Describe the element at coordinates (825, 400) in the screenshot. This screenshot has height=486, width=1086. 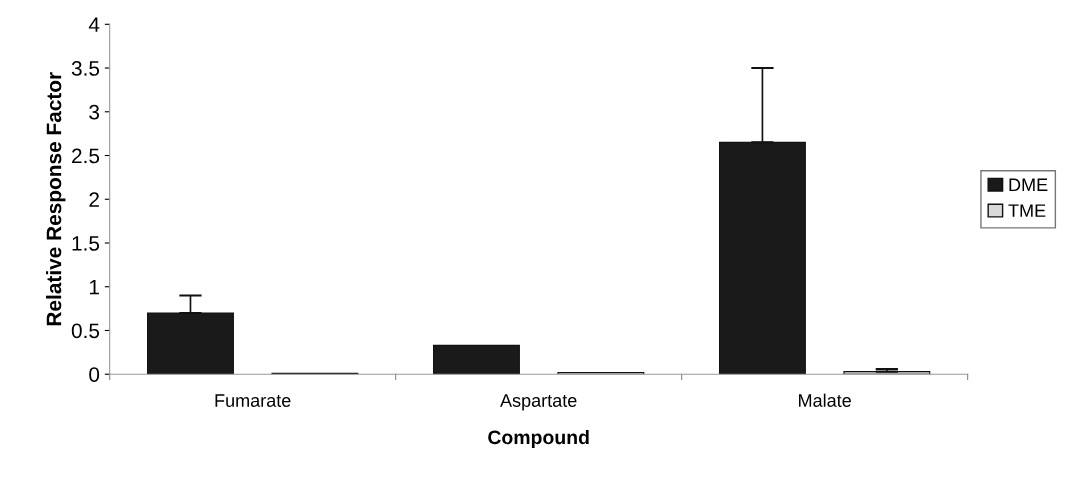
I see `x-tick-label: Malate` at that location.